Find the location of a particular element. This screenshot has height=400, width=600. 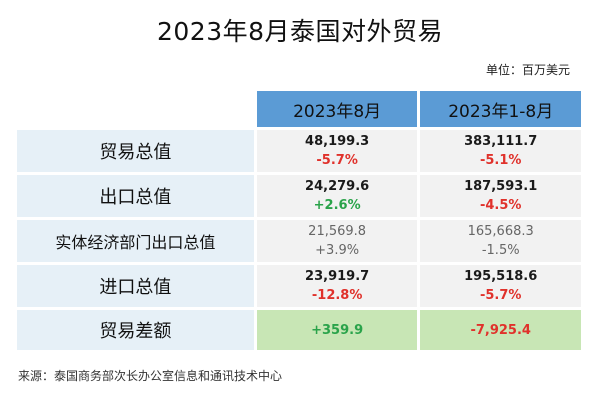

change: -5.1% is located at coordinates (500, 160).